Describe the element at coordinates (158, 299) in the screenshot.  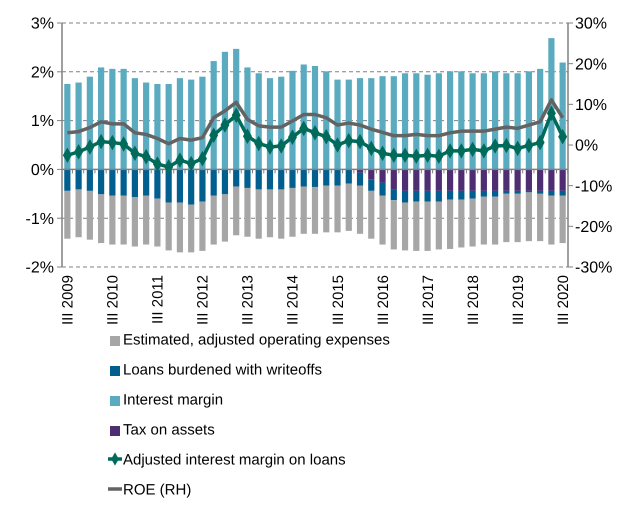
I see `x-tick-label: III 2011` at that location.